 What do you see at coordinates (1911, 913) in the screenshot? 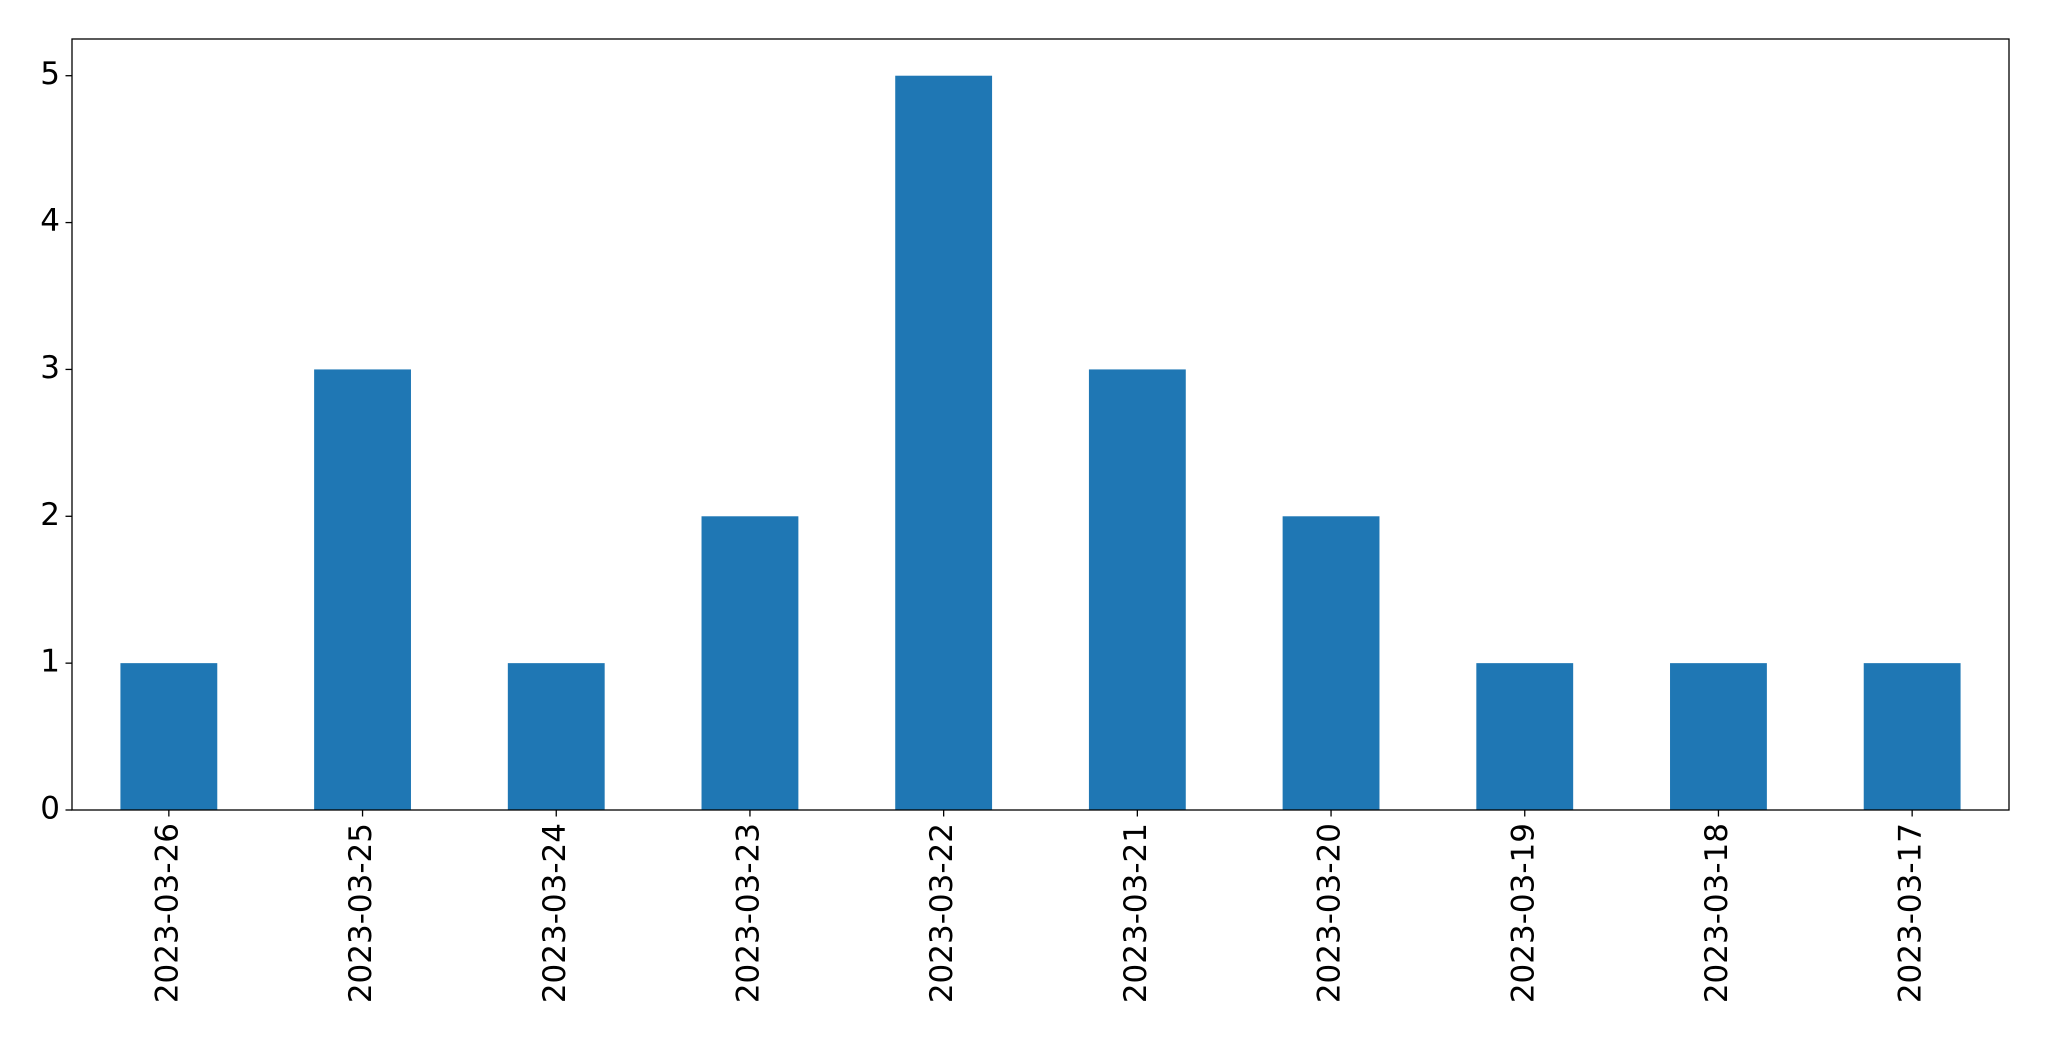
I see `x-tick-label: 2023-03-17` at bounding box center [1911, 913].